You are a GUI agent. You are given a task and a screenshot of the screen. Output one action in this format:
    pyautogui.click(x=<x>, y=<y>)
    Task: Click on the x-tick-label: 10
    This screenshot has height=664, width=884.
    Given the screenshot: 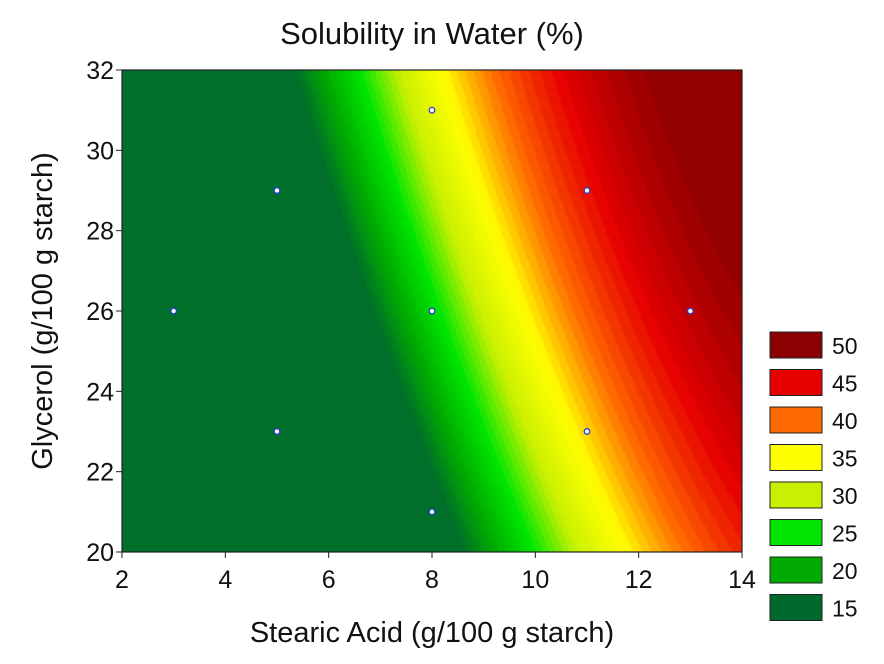 What is the action you would take?
    pyautogui.click(x=535, y=580)
    